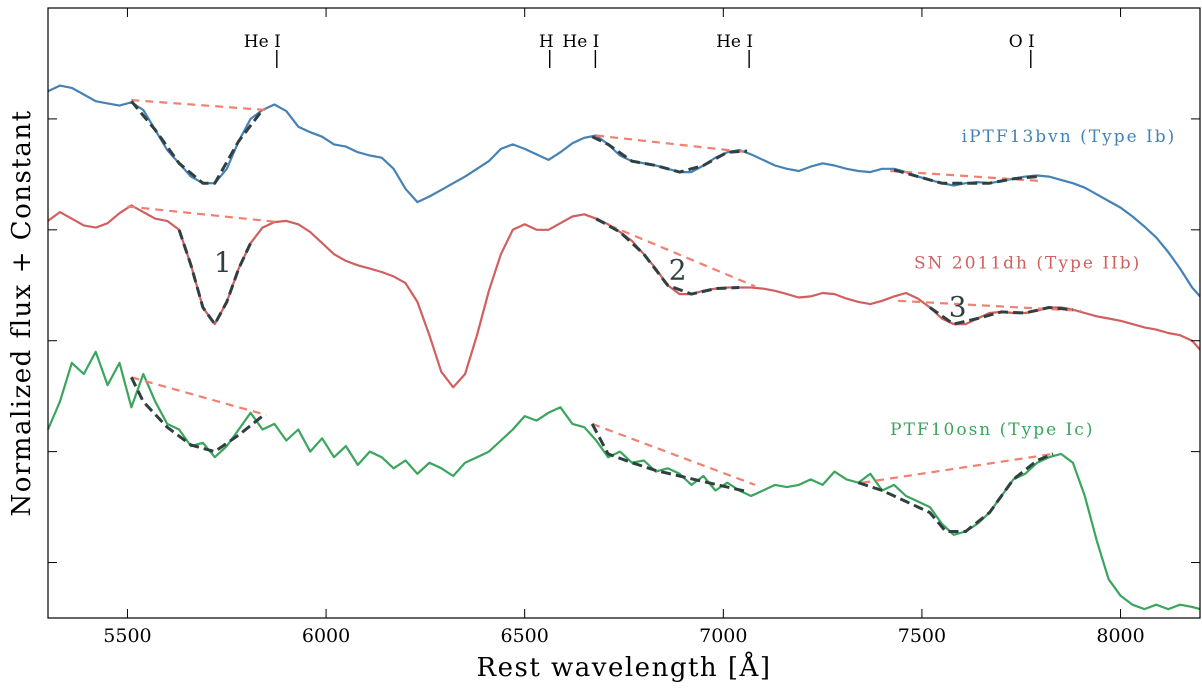 The height and width of the screenshot is (690, 1202). I want to click on series-label-1: iPTF13bvn (Type Ib), so click(1069, 137).